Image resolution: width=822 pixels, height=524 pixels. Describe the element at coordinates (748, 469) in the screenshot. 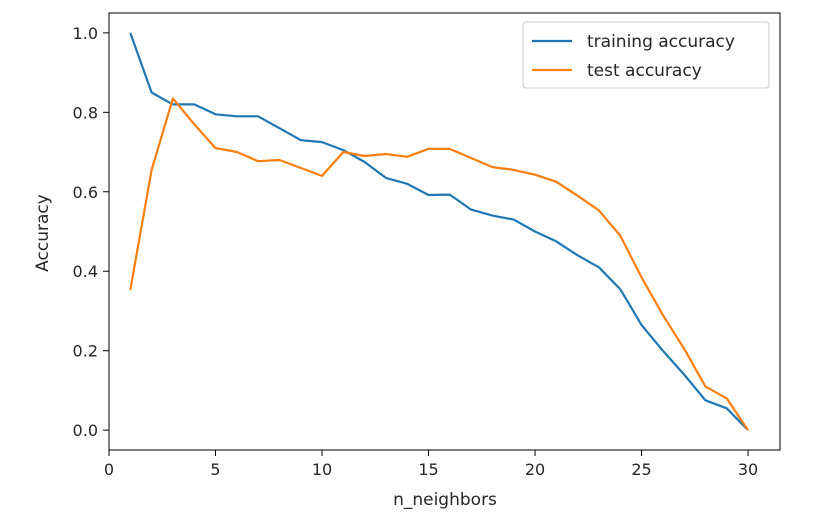

I see `x-tick-label: 30` at that location.